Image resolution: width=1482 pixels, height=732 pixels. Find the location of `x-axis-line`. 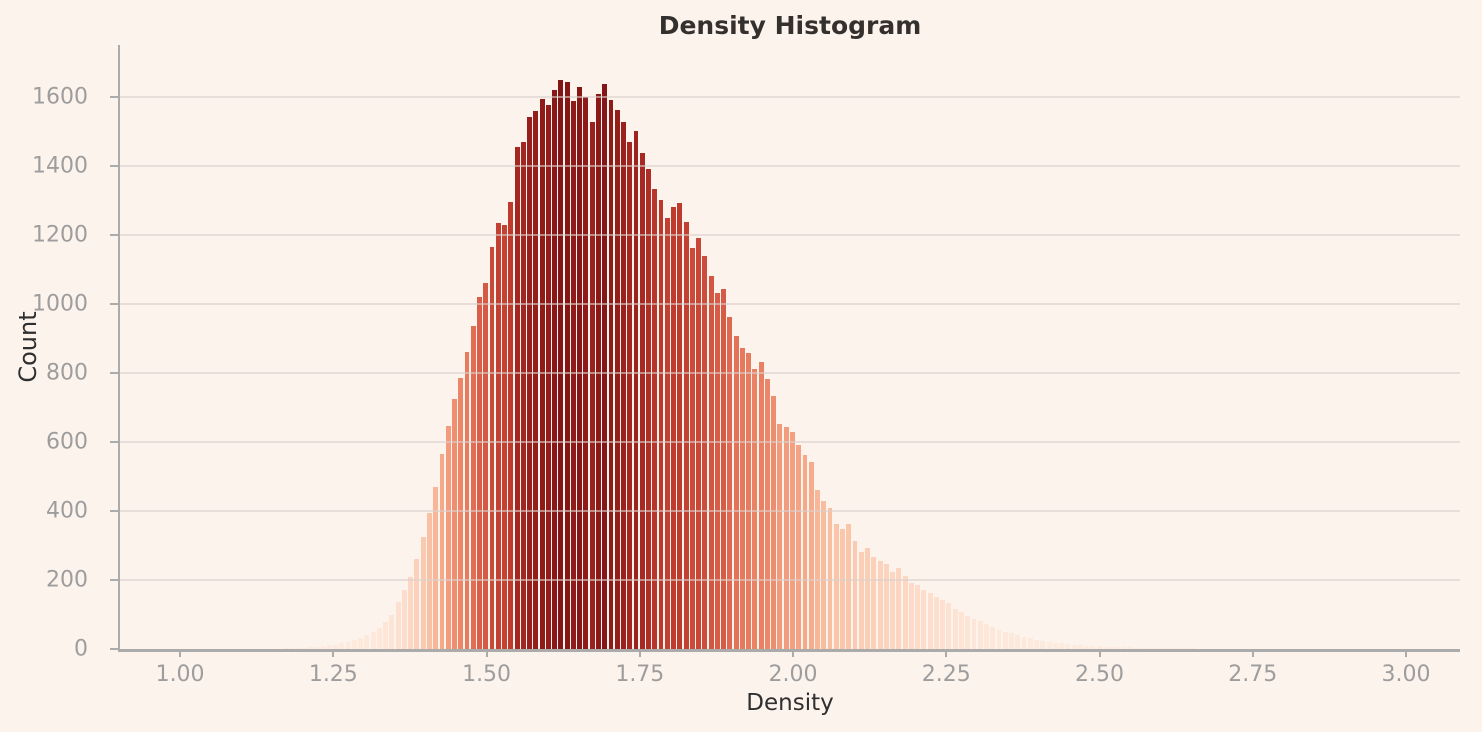

x-axis-line is located at coordinates (789, 650).